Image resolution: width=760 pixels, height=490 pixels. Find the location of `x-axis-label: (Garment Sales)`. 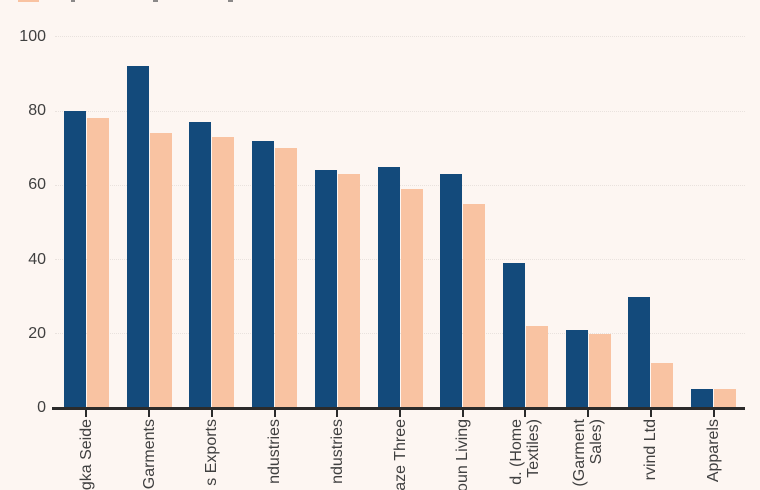

x-axis-label: (Garment Sales) is located at coordinates (605, 453).